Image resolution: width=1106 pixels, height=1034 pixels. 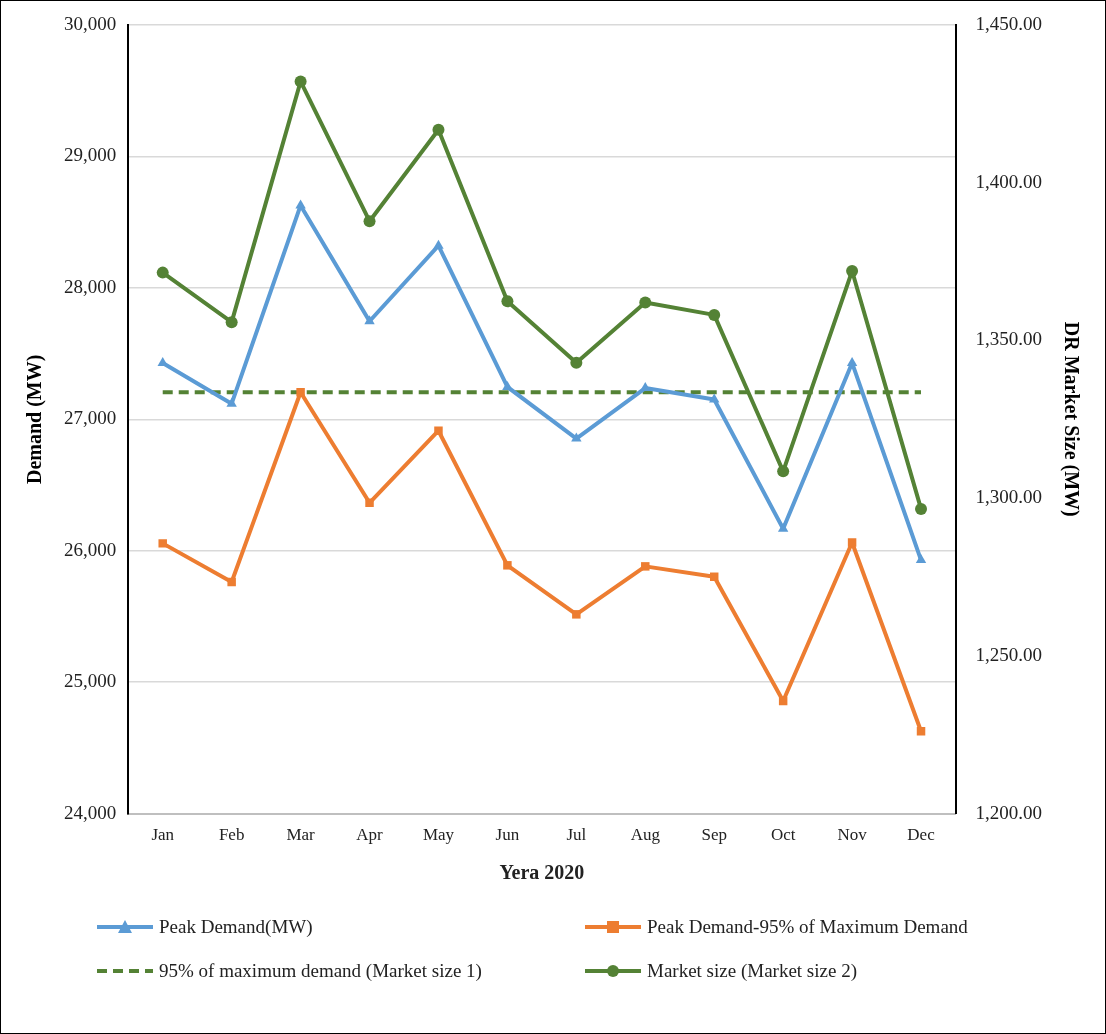 I want to click on y-tick-label: 28,000, so click(x=90, y=286).